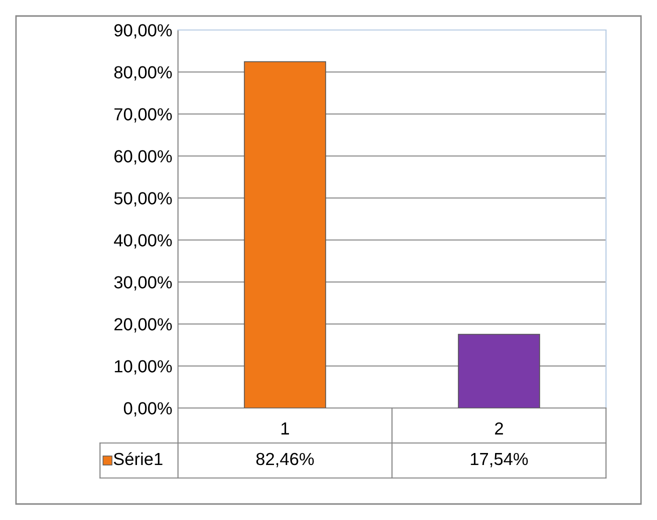 The width and height of the screenshot is (657, 520). I want to click on y-tick-label: 50,00%, so click(143, 199).